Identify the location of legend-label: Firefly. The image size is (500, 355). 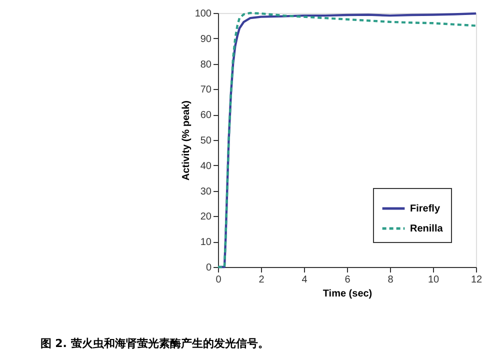
(425, 209).